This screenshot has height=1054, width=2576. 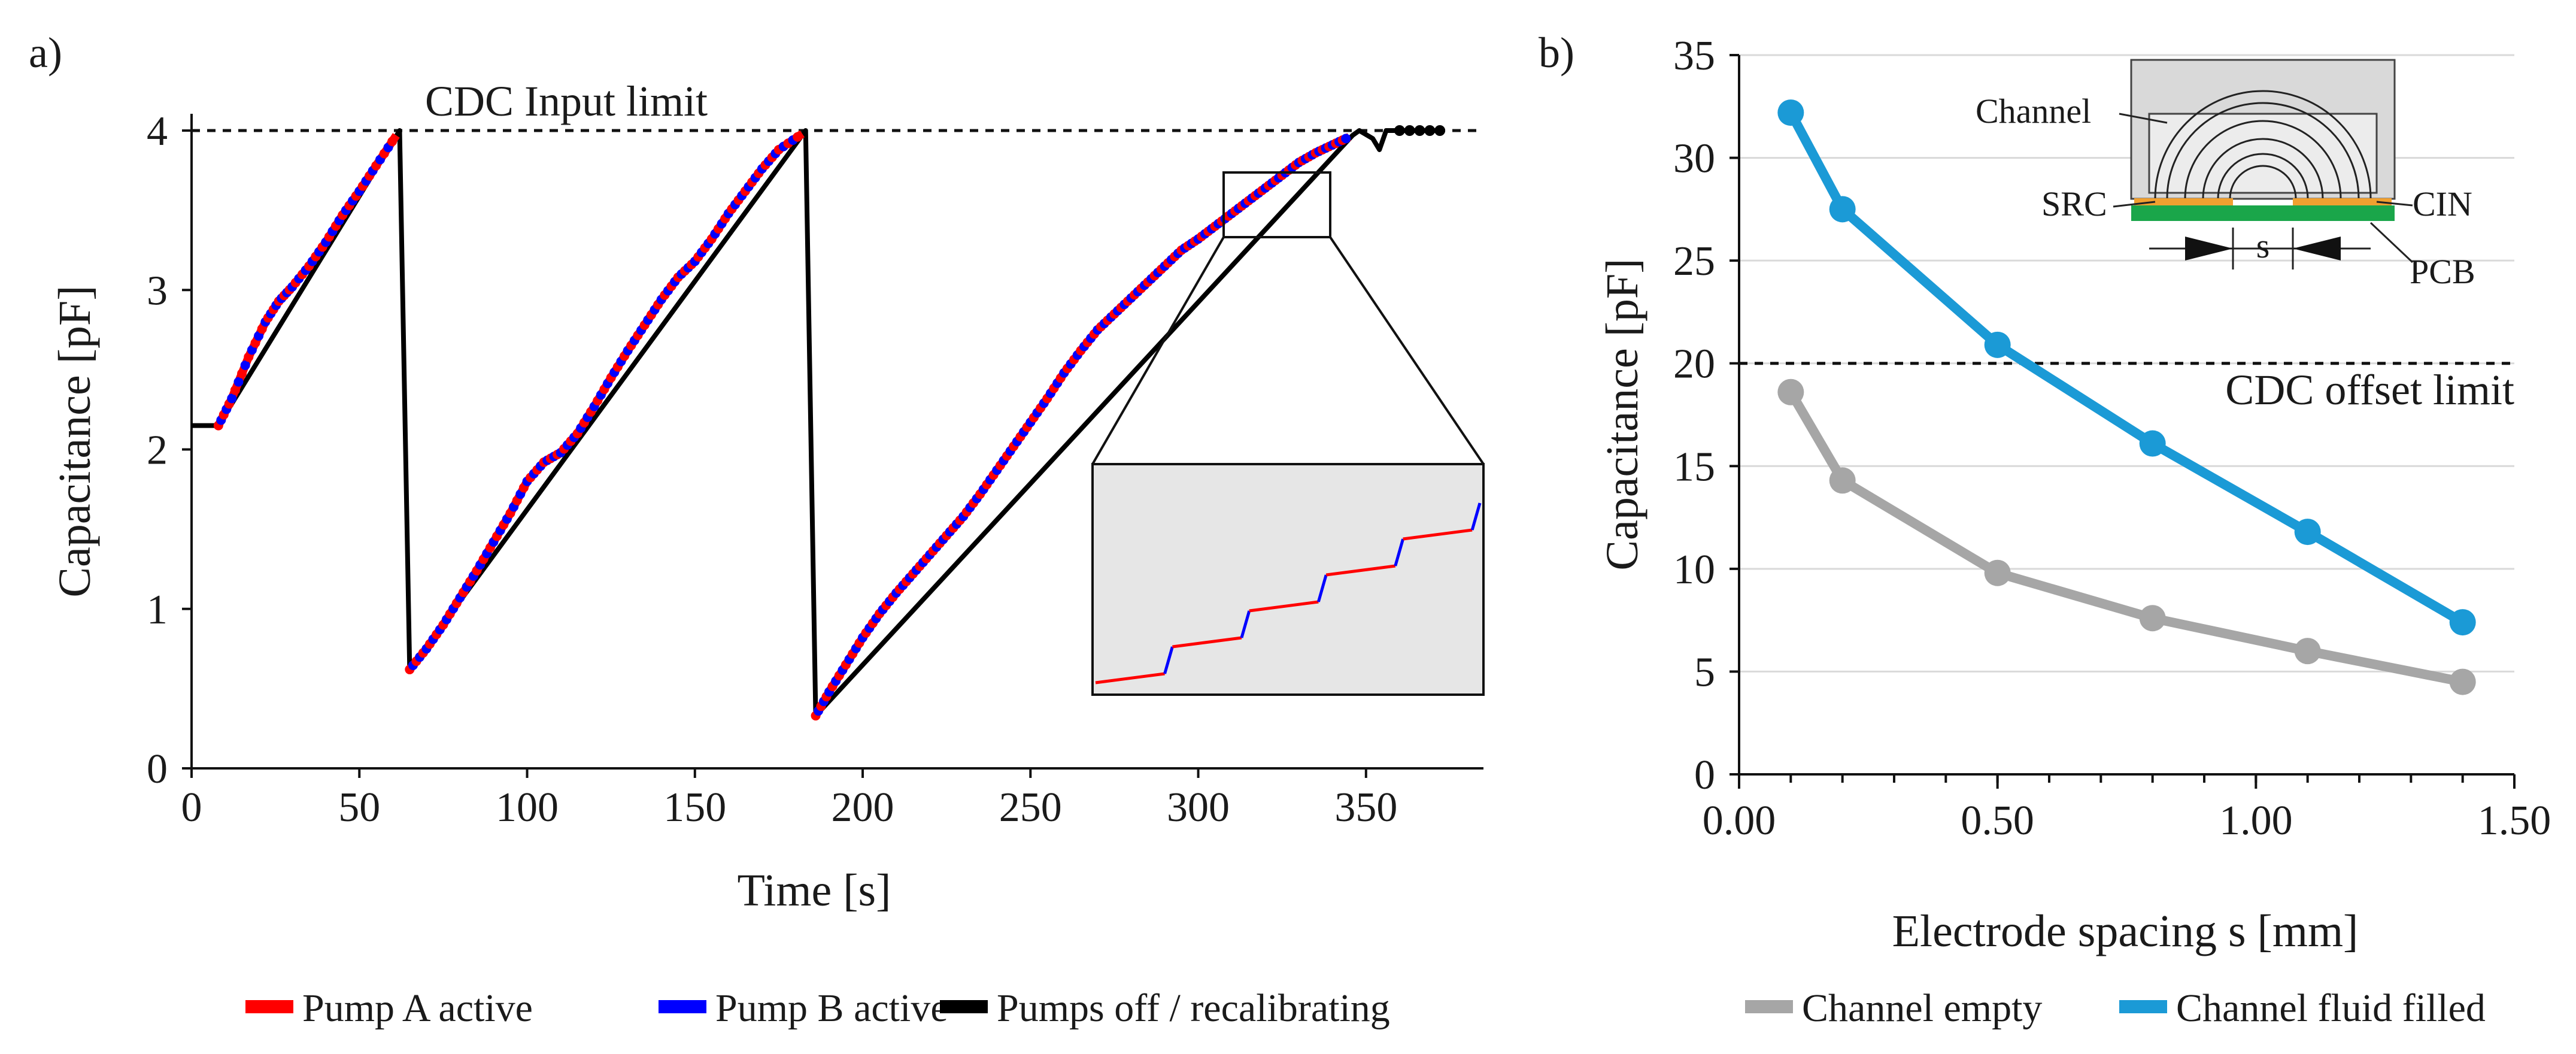 I want to click on chart-a-zoom-line-right, so click(x=1407, y=350).